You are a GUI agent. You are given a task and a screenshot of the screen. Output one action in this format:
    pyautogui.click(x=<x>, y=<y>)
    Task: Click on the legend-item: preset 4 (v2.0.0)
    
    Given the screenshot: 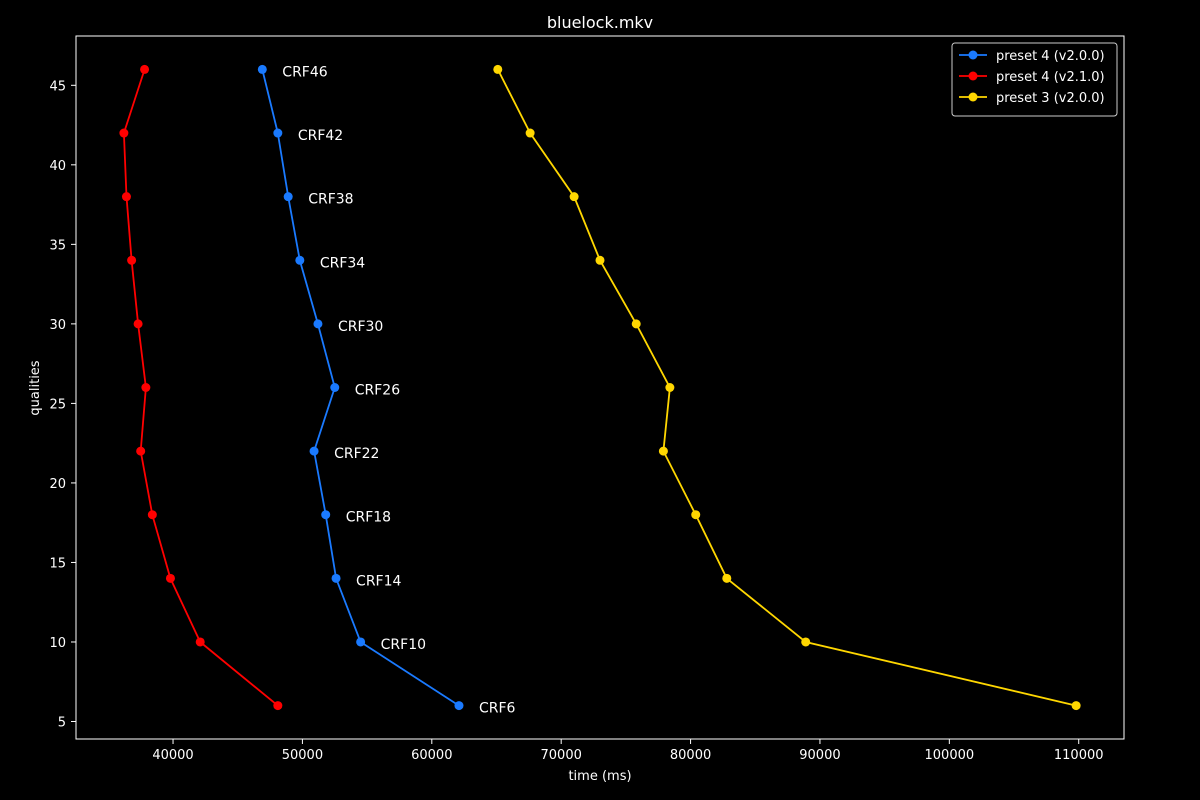 What is the action you would take?
    pyautogui.click(x=1032, y=56)
    